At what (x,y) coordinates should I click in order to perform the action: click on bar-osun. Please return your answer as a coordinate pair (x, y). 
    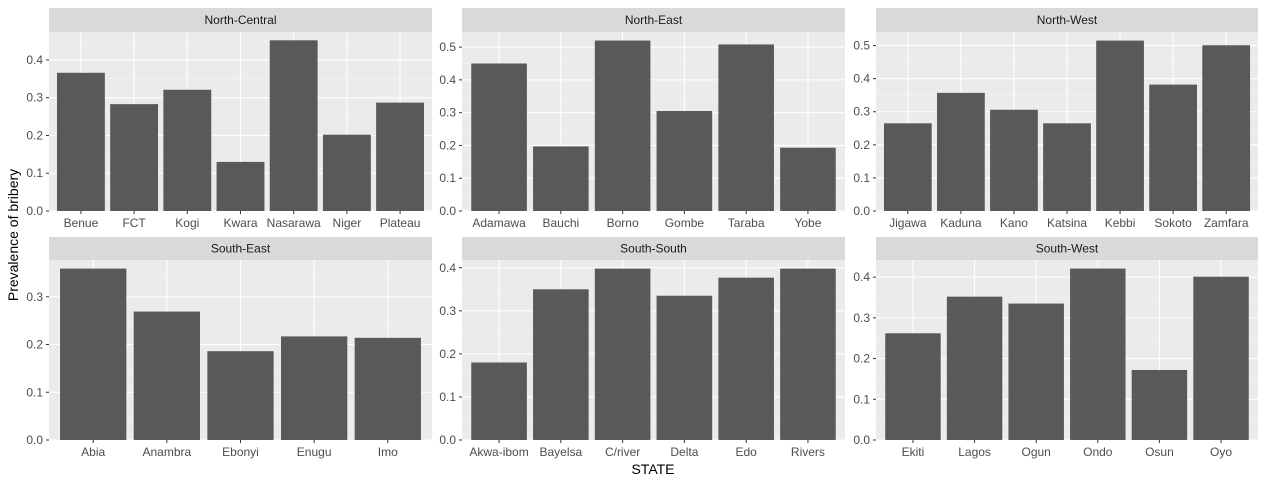
    Looking at the image, I should click on (1159, 404).